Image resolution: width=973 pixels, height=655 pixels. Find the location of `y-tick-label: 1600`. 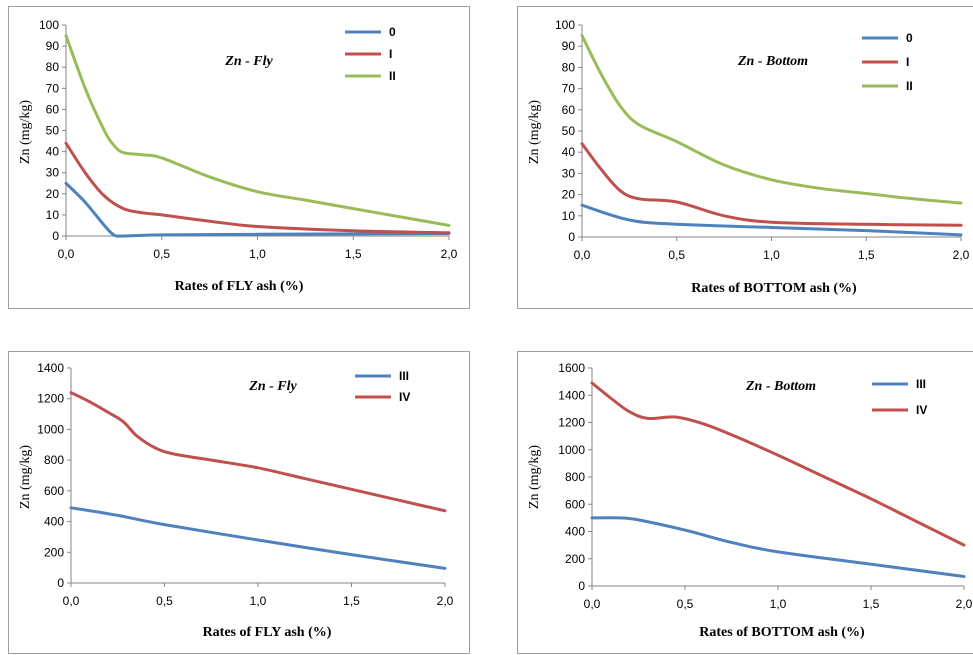

y-tick-label: 1600 is located at coordinates (571, 368).